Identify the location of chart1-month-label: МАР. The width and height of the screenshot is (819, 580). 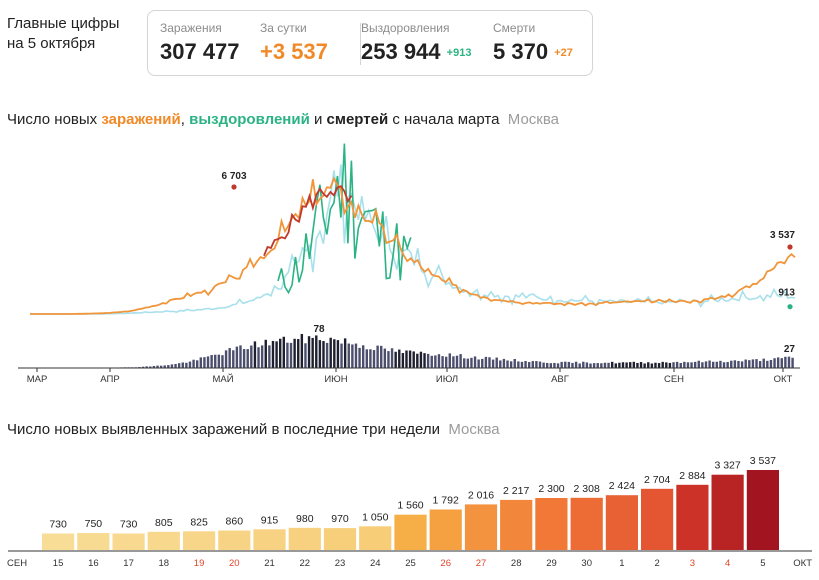
(37, 379).